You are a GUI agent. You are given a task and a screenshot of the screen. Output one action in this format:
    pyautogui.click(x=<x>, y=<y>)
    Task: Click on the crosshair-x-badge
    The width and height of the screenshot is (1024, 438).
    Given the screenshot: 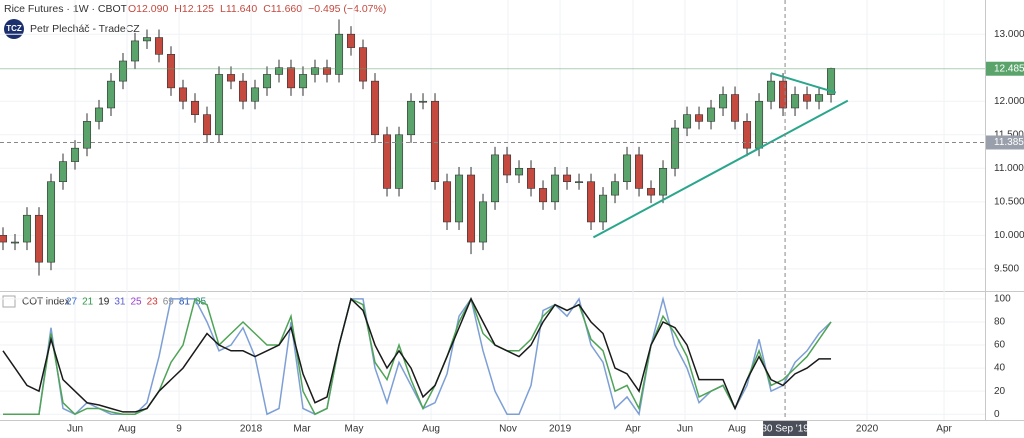 What is the action you would take?
    pyautogui.click(x=785, y=428)
    